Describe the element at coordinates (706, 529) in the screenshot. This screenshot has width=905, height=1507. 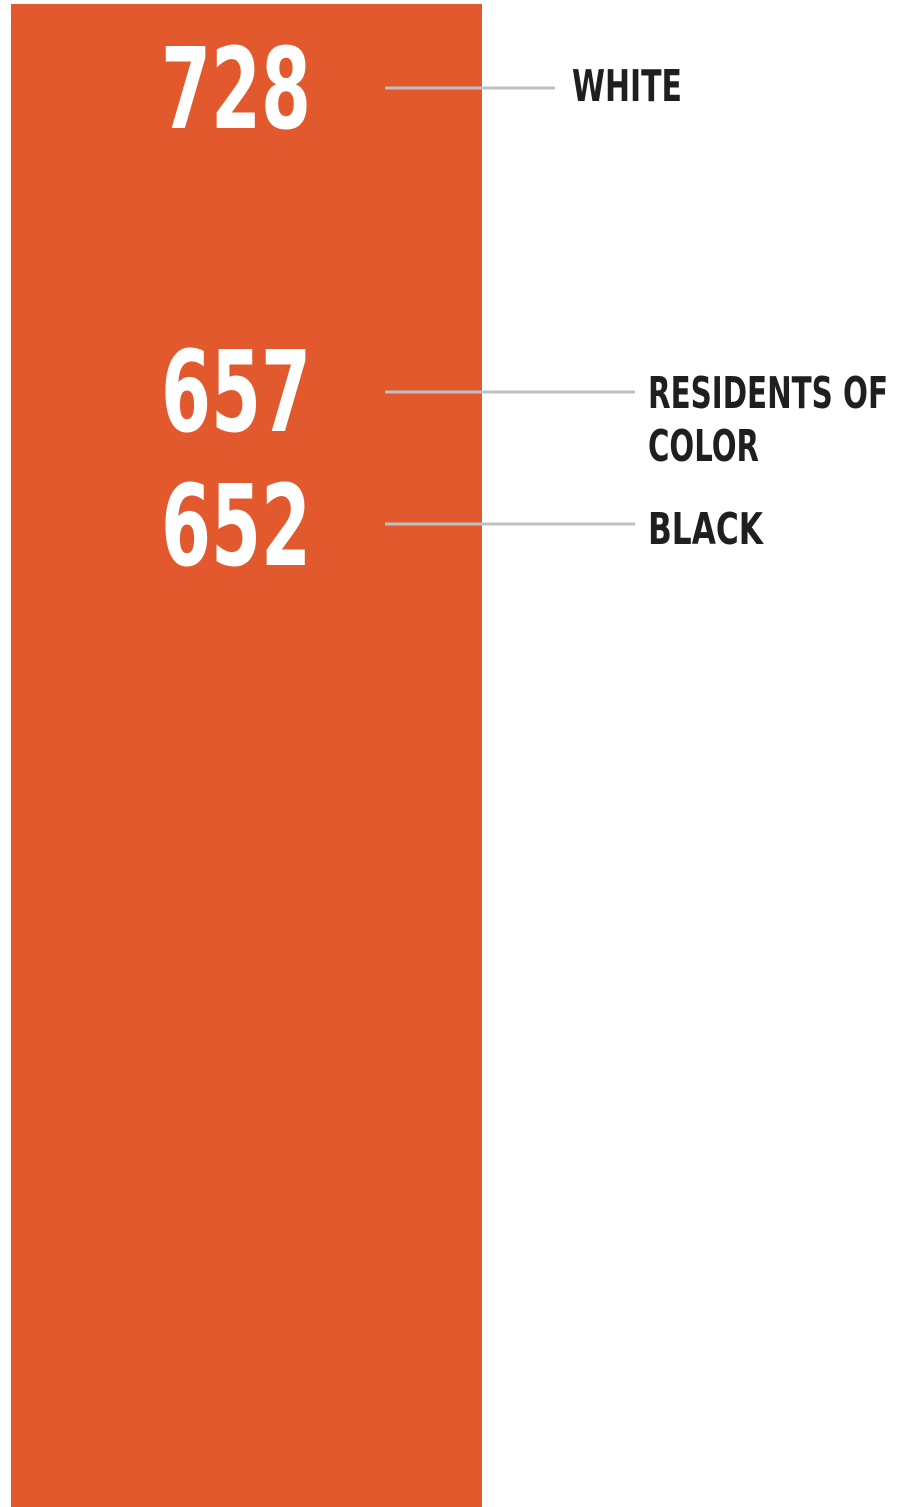
I see `series-label-black: BLACK` at that location.